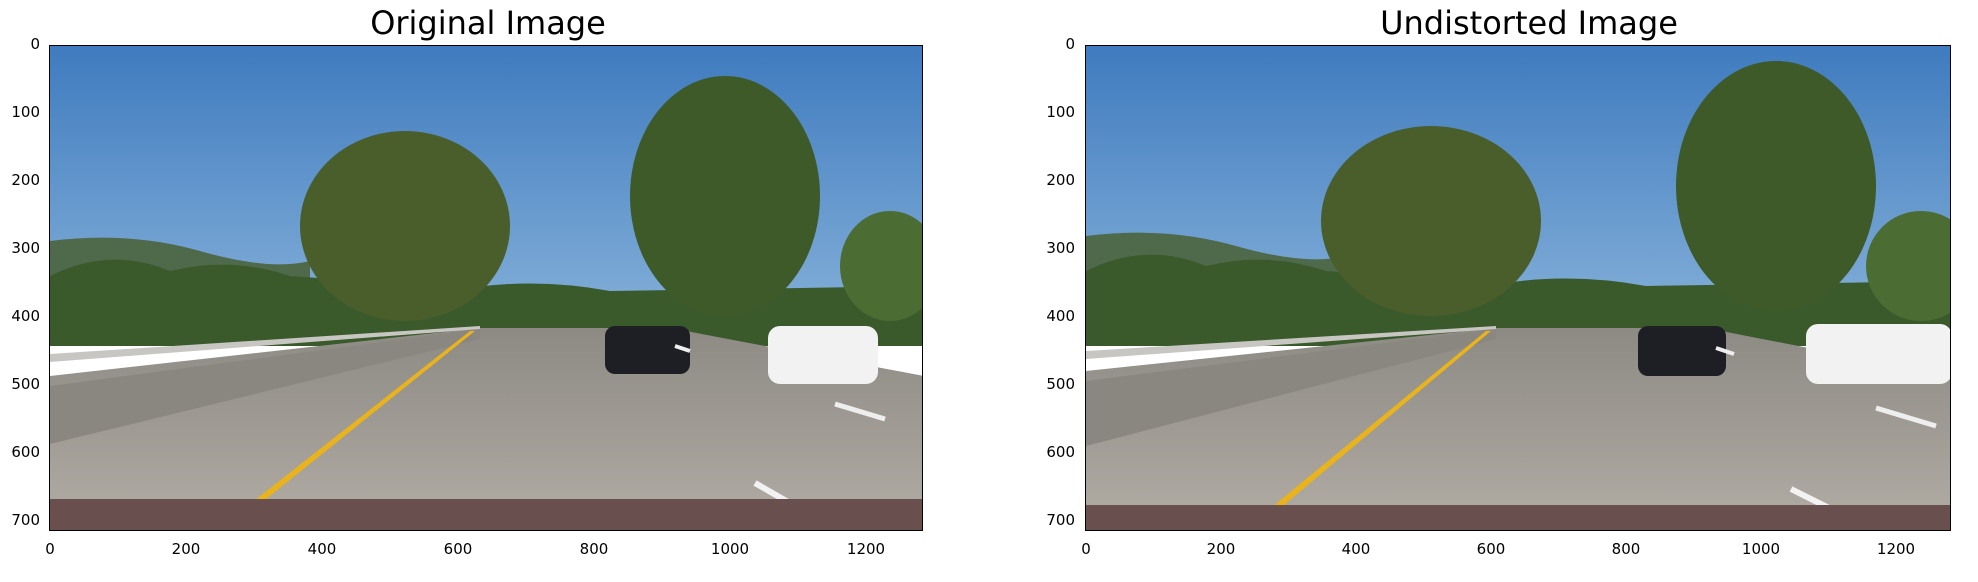  What do you see at coordinates (488, 23) in the screenshot?
I see `panel-title: Original Image` at bounding box center [488, 23].